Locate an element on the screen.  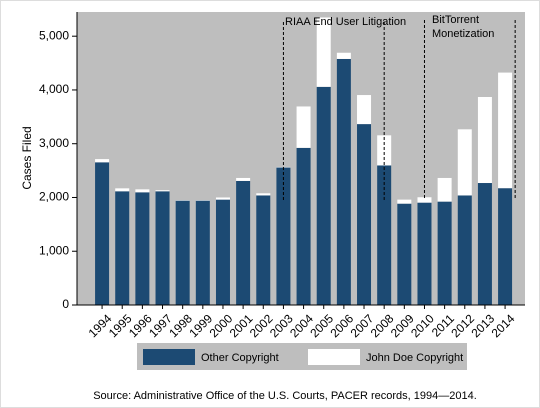
annotation: BitTorrent is located at coordinates (455, 20).